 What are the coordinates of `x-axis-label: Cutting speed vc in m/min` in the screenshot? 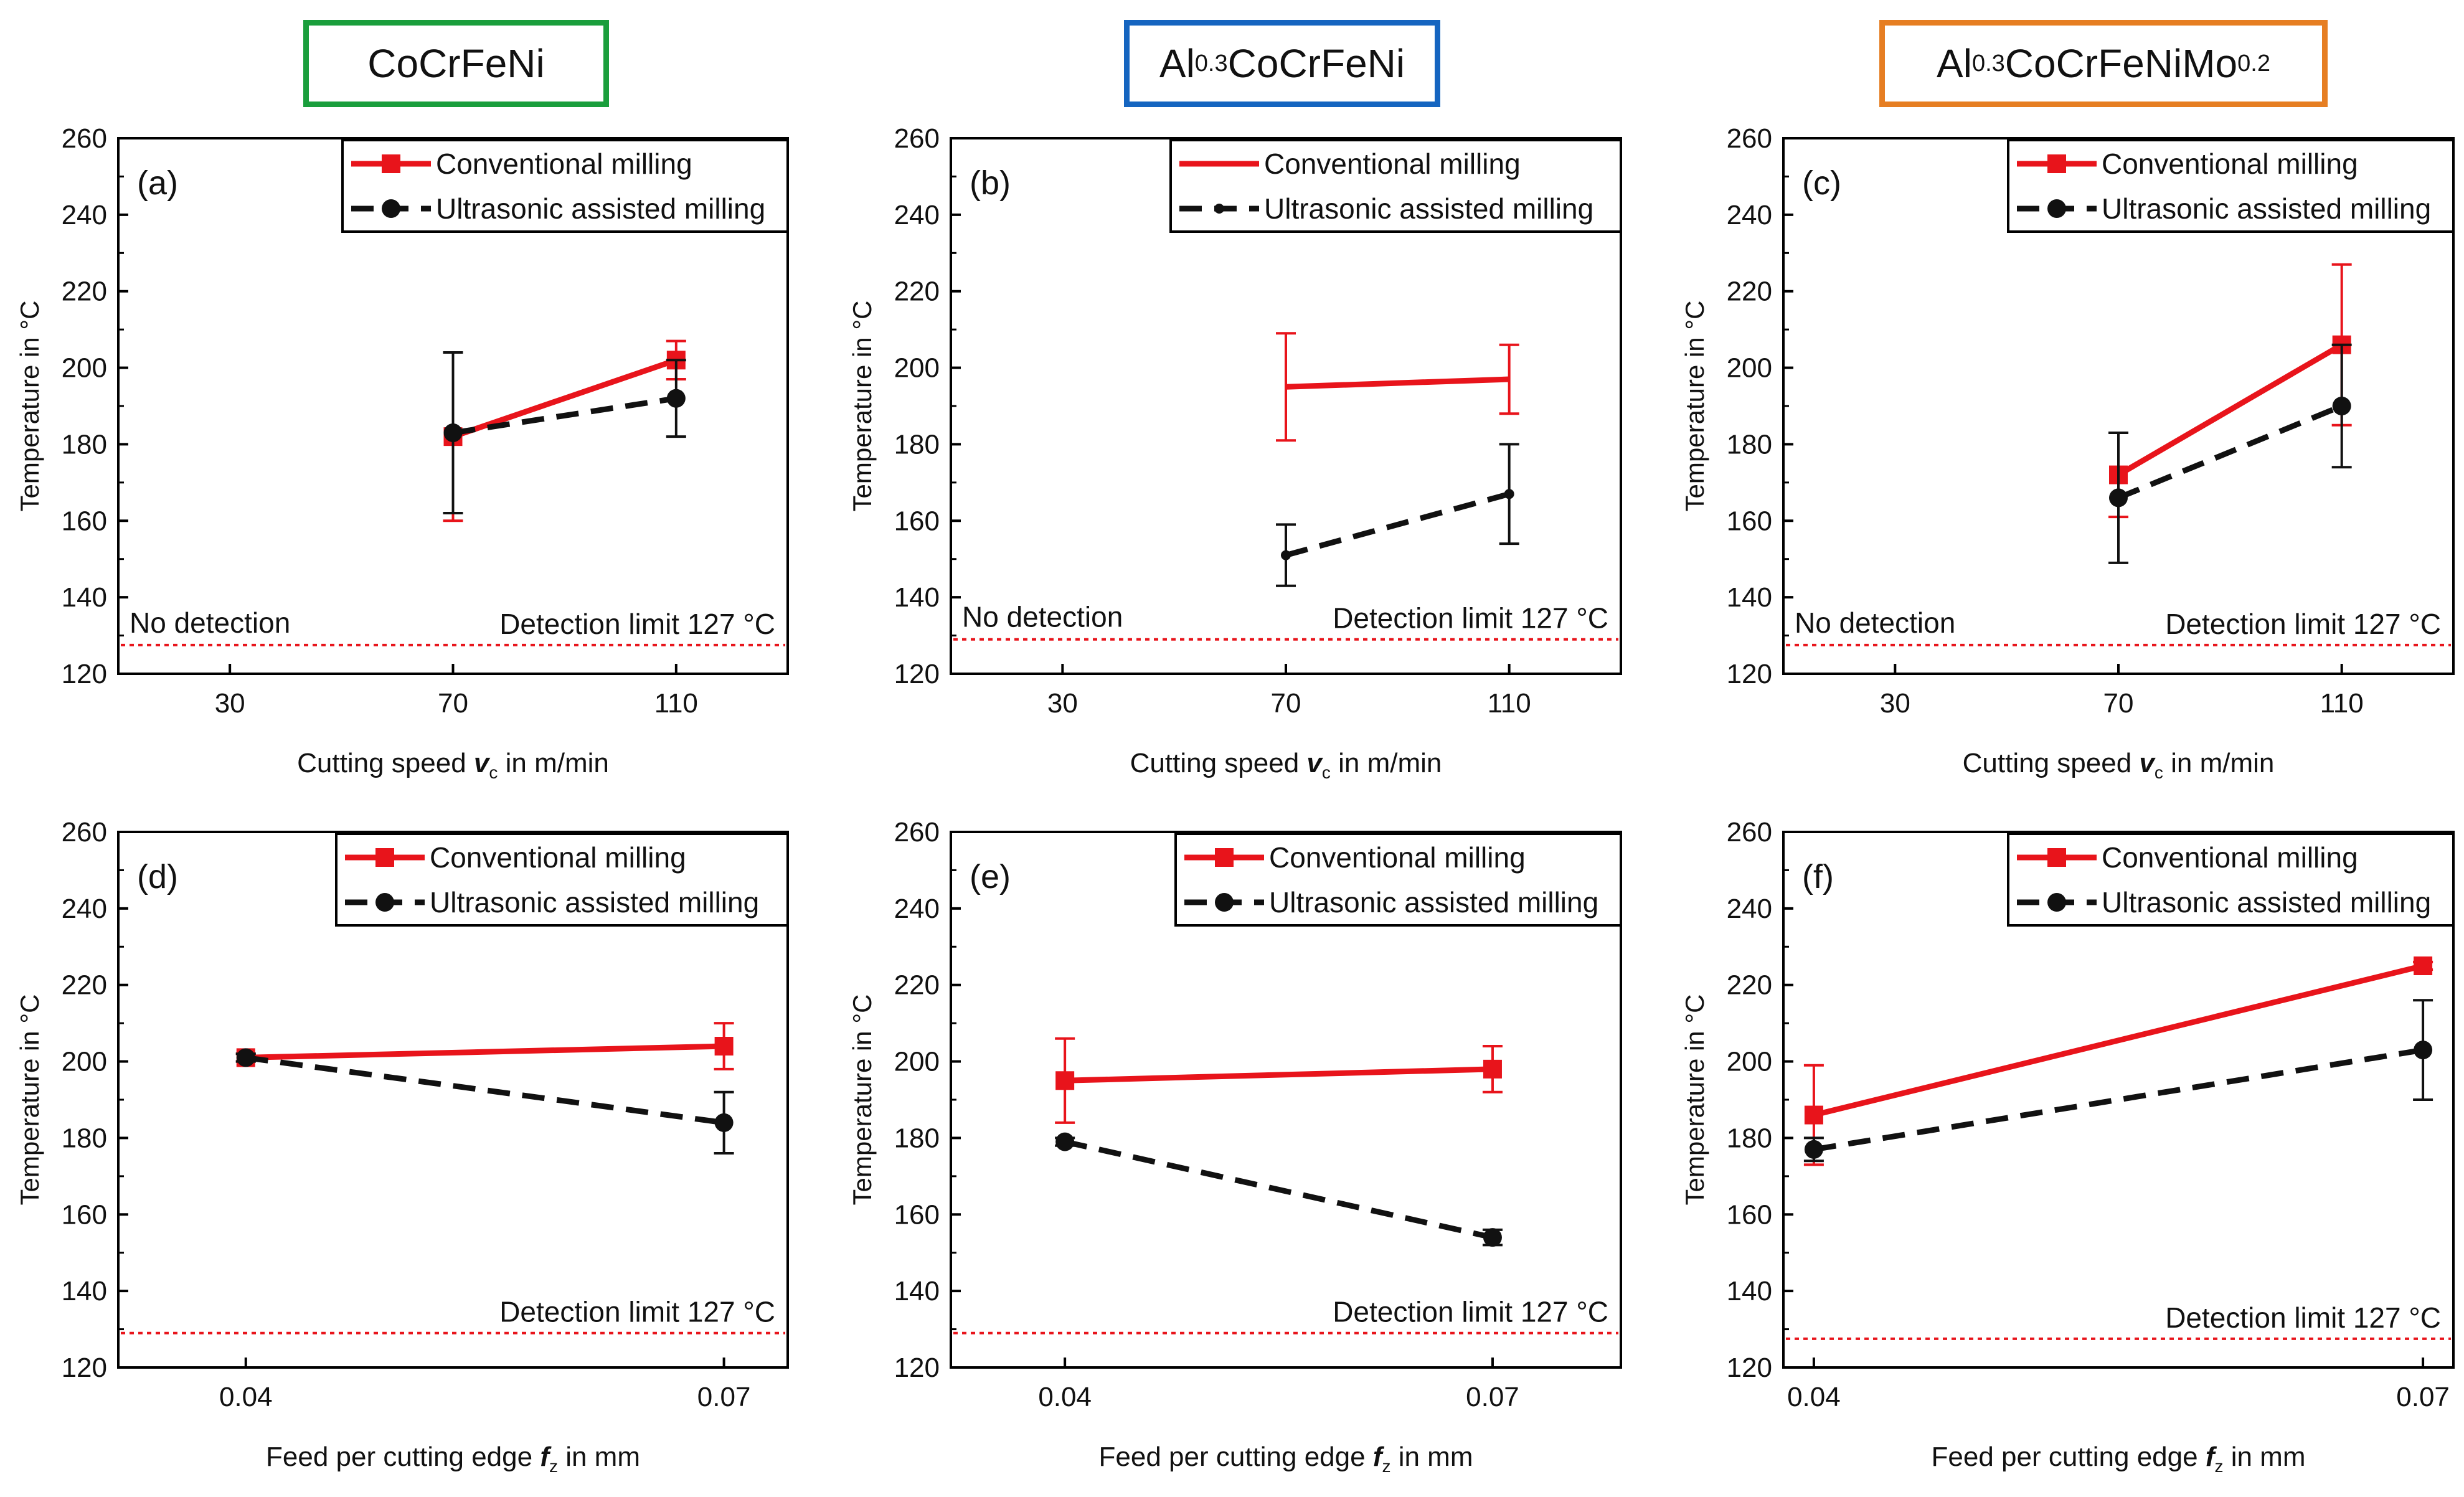 It's located at (453, 765).